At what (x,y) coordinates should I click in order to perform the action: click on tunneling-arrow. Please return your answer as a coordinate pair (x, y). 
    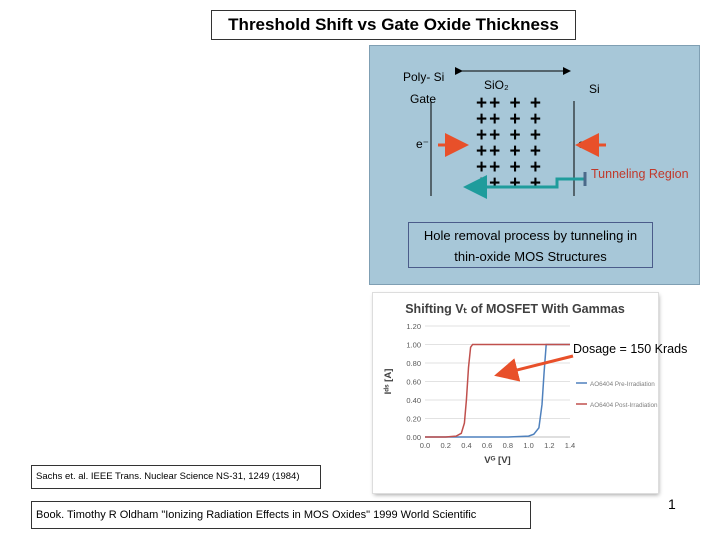
    Looking at the image, I should click on (524, 187).